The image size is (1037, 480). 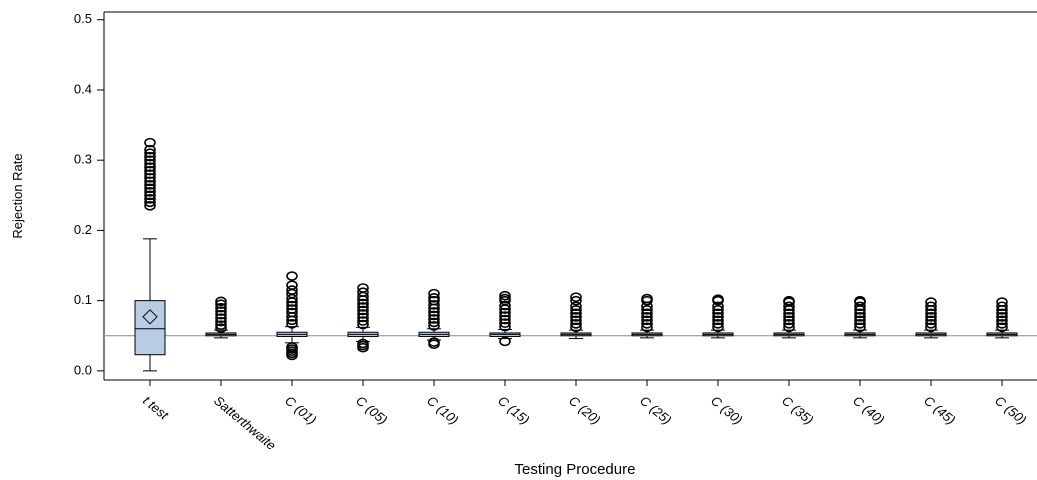 I want to click on x-tick-label: Satterthwaite, so click(x=245, y=423).